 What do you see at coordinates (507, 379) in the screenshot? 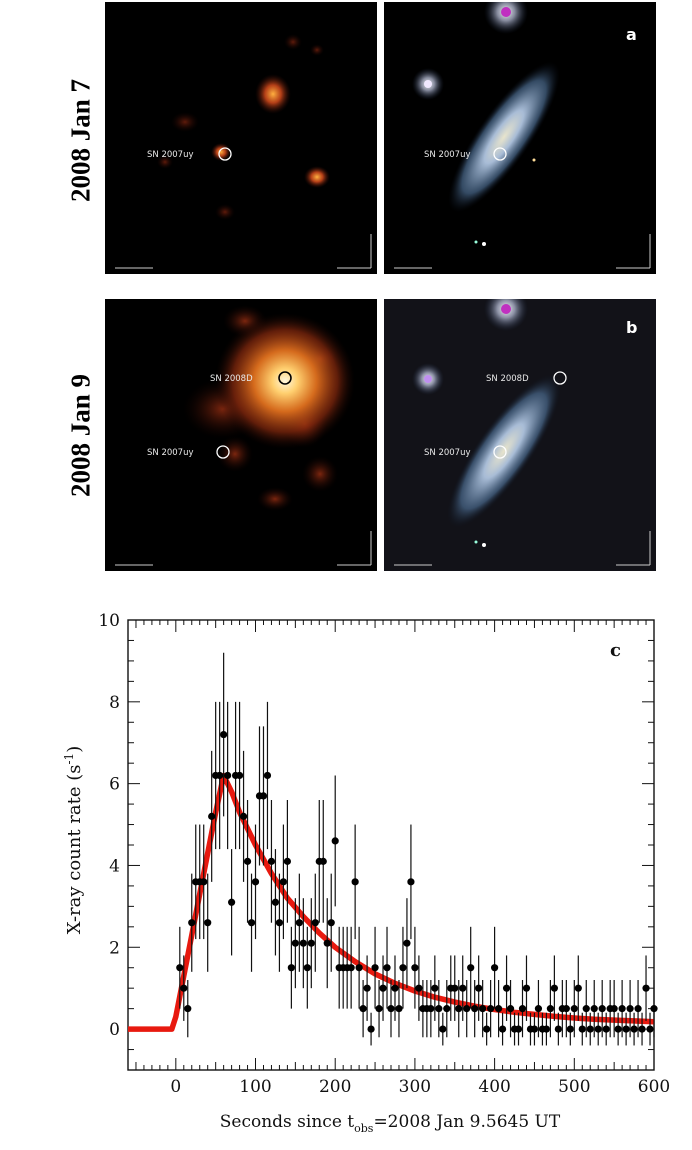
I see `source-label-sn2008d-optical: SN 2008D` at bounding box center [507, 379].